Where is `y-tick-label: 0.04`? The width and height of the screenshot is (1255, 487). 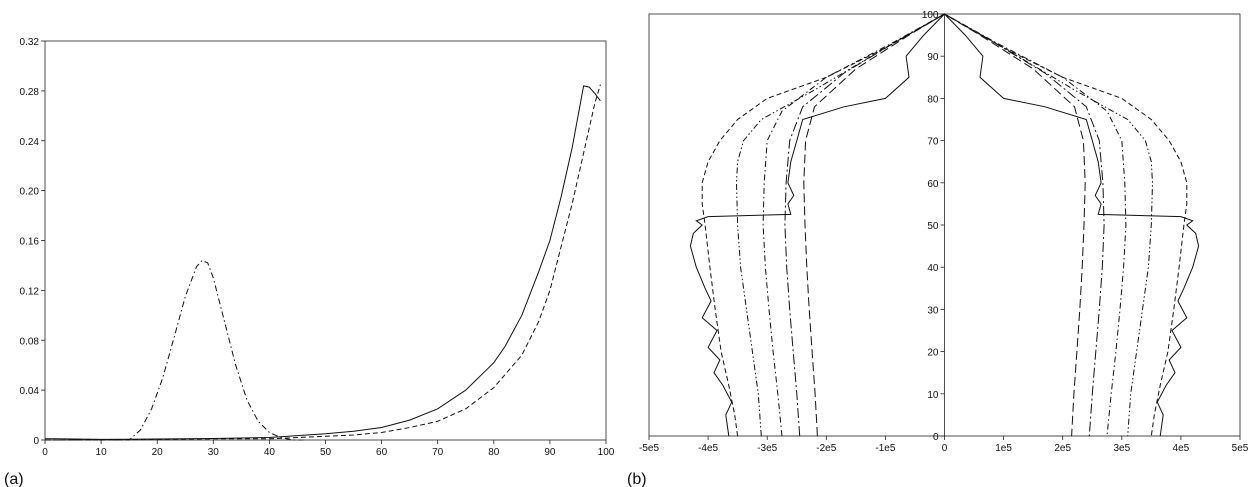 y-tick-label: 0.04 is located at coordinates (30, 391).